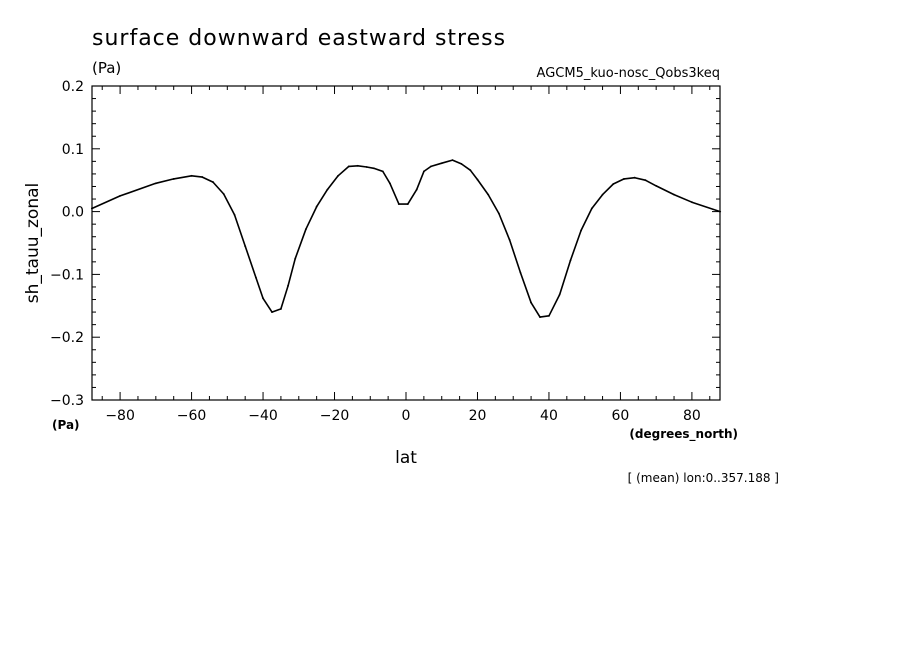 This screenshot has height=654, width=904. Describe the element at coordinates (406, 458) in the screenshot. I see `x-axis-label: lat` at that location.